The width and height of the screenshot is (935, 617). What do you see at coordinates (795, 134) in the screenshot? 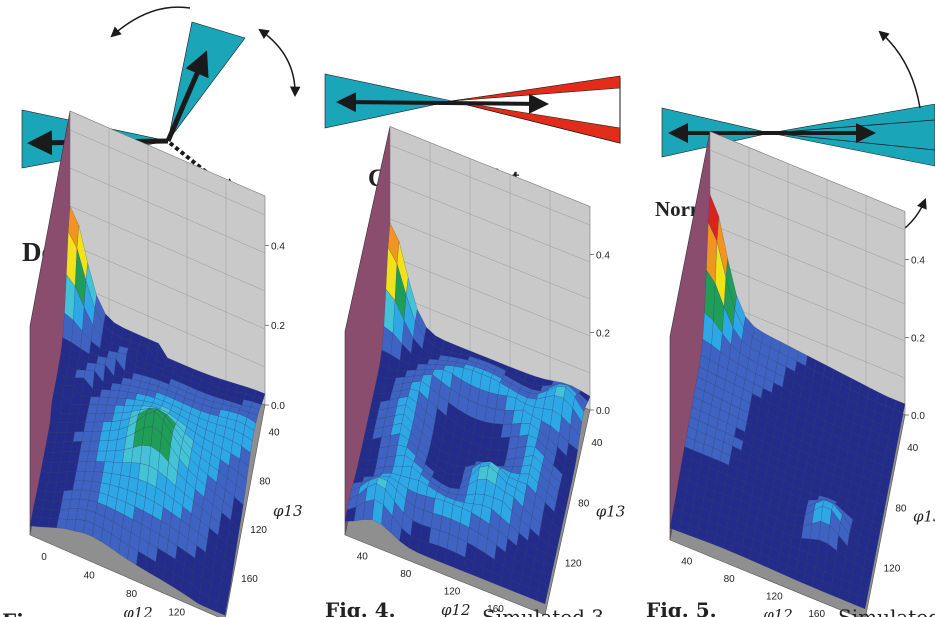
I see `normal-jet-diagram: Normal Jet Shape` at bounding box center [795, 134].